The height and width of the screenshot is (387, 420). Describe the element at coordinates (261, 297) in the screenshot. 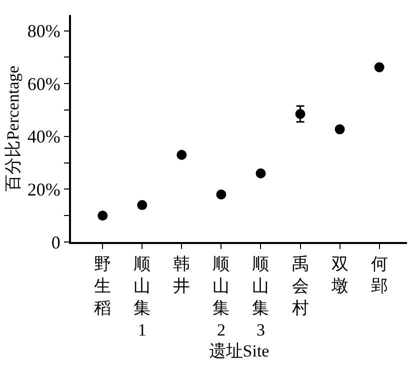

I see `x-tick-label: 顺山集3` at that location.